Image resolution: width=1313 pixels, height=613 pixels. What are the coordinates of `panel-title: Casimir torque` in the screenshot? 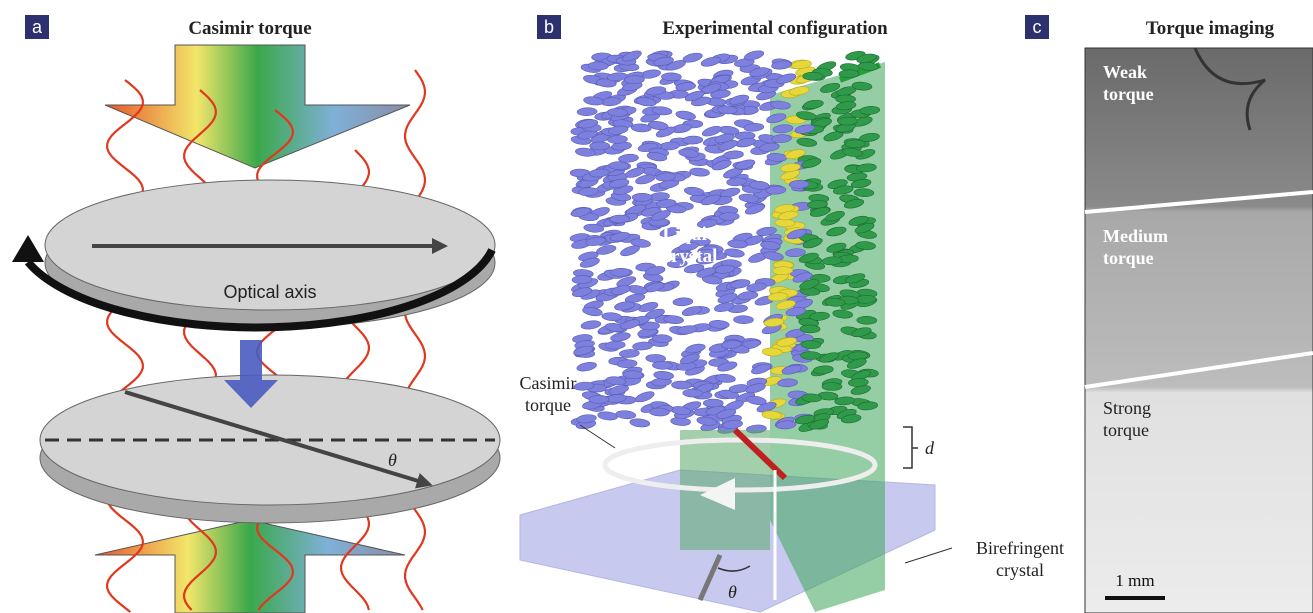 It's located at (249, 28).